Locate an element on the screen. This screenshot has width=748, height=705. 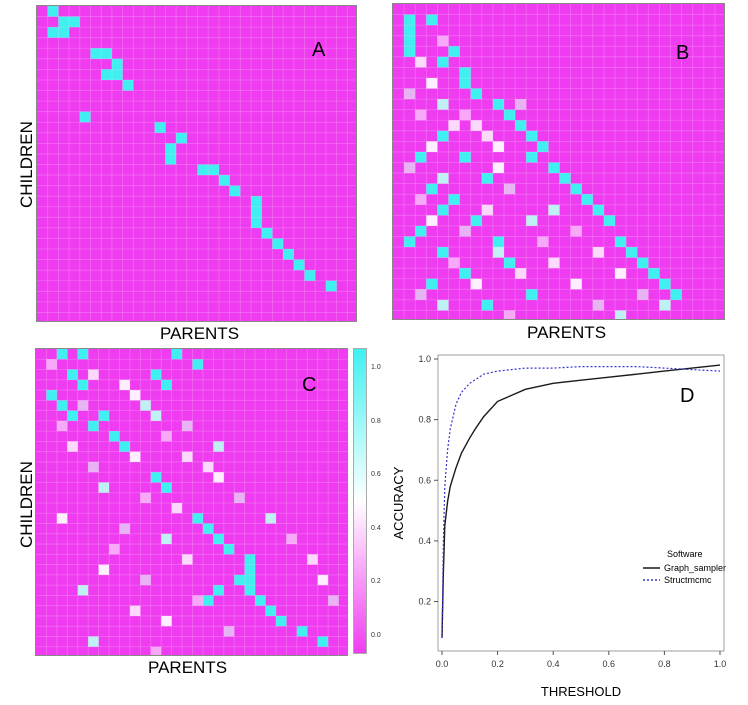
colorbar-tick-label: 0.8 is located at coordinates (376, 421).